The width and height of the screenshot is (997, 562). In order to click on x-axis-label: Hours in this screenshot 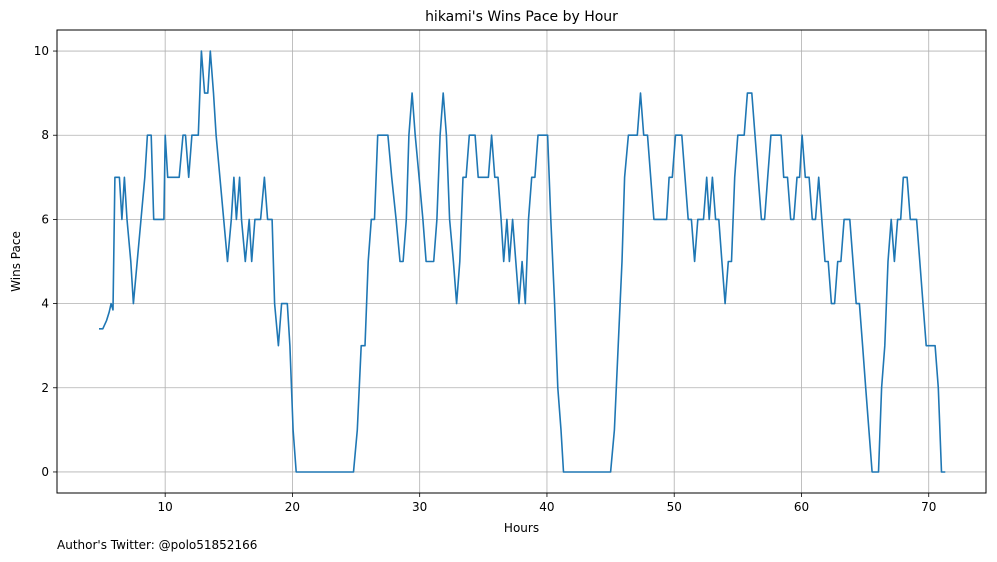, I will do `click(521, 528)`.